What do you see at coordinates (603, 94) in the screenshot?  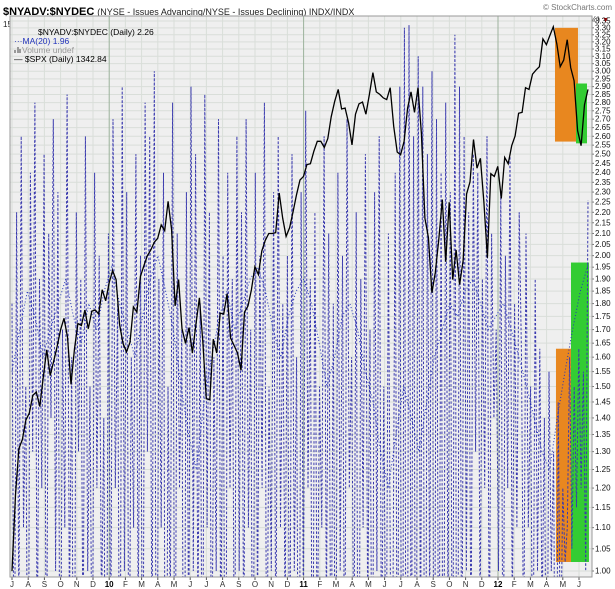 I see `y-axis-tick-label: 2.85` at bounding box center [603, 94].